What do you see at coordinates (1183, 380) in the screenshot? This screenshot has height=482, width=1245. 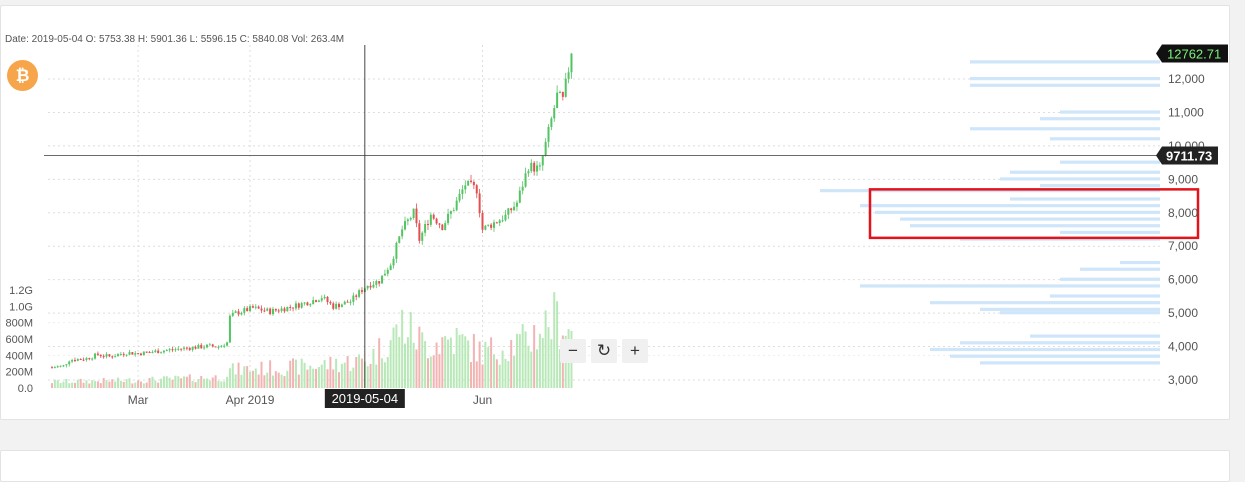 I see `price-tick-label: 3,000` at bounding box center [1183, 380].